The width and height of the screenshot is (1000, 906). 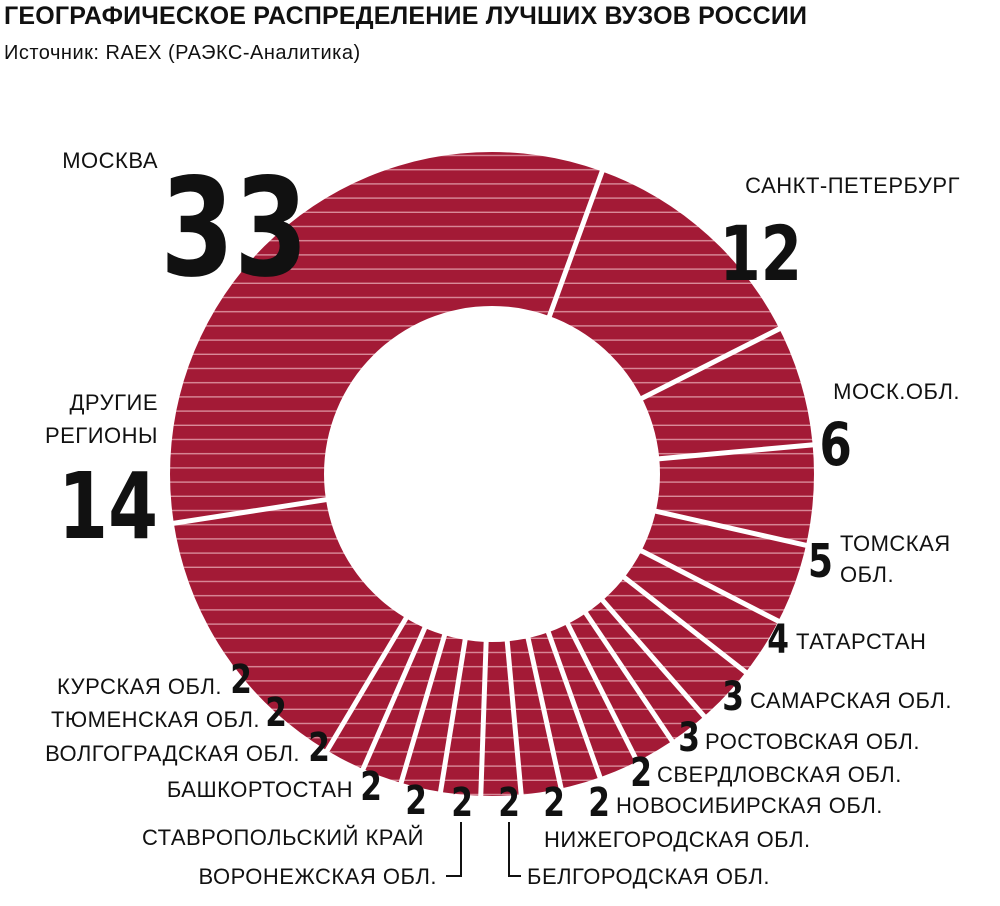 I want to click on category-label-самарская-обл: САМАРСКАЯ ОБЛ., so click(x=851, y=700).